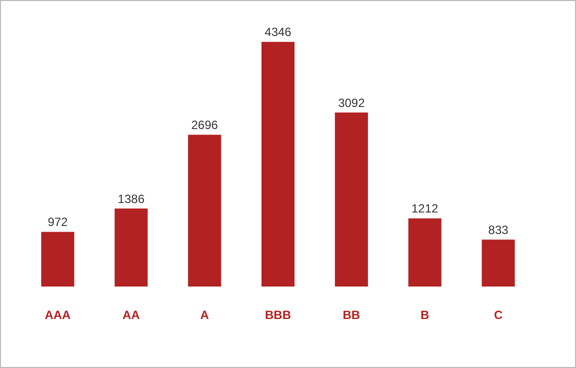 The height and width of the screenshot is (368, 576). I want to click on data-label: 2696, so click(204, 125).